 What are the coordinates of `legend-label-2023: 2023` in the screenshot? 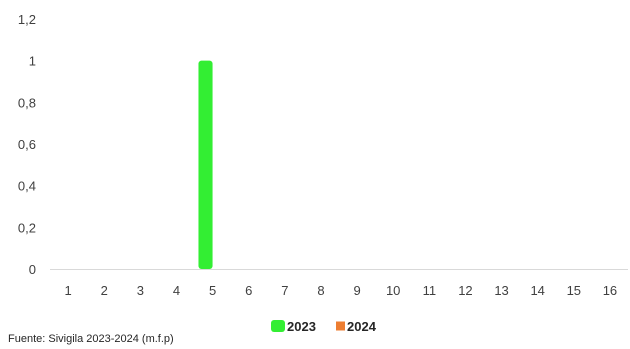 It's located at (301, 326).